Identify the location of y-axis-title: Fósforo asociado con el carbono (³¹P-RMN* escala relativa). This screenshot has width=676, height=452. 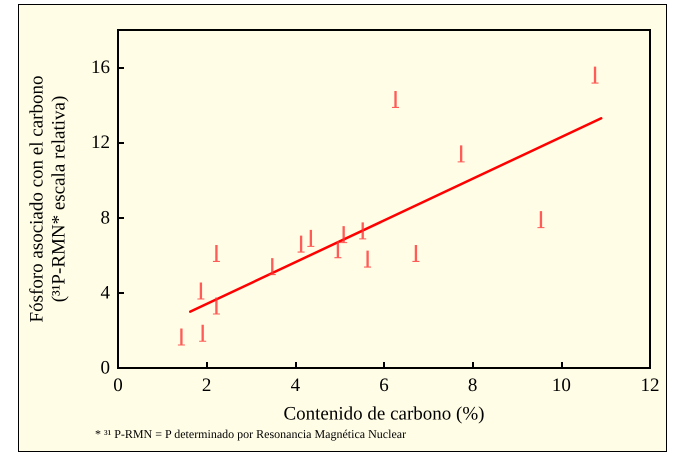
(48, 199).